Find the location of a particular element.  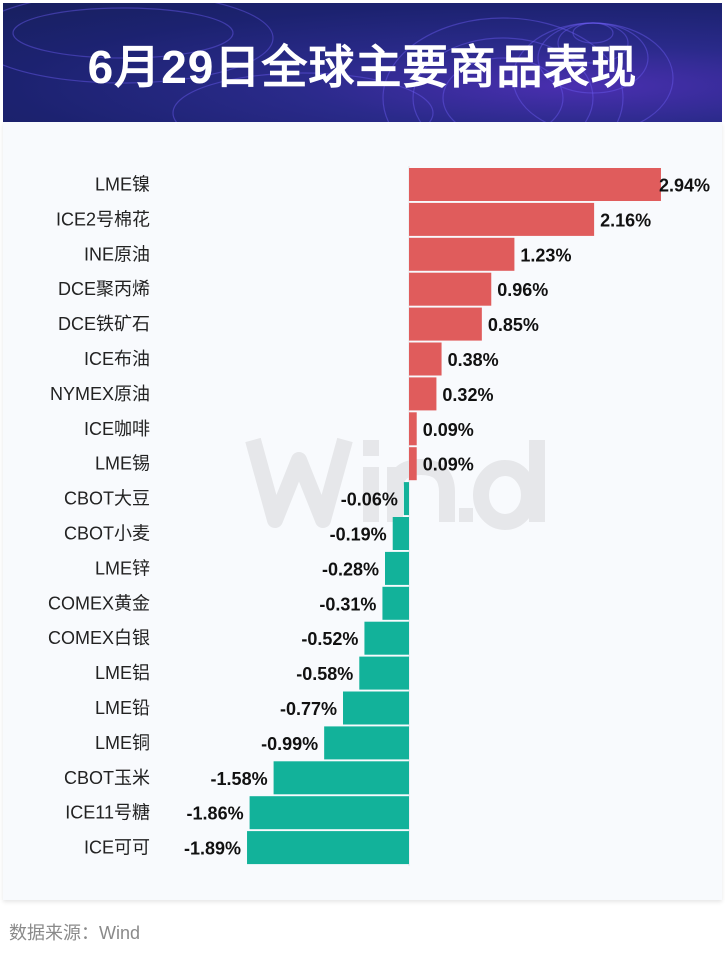

category-label: LME铅 is located at coordinates (122, 708).